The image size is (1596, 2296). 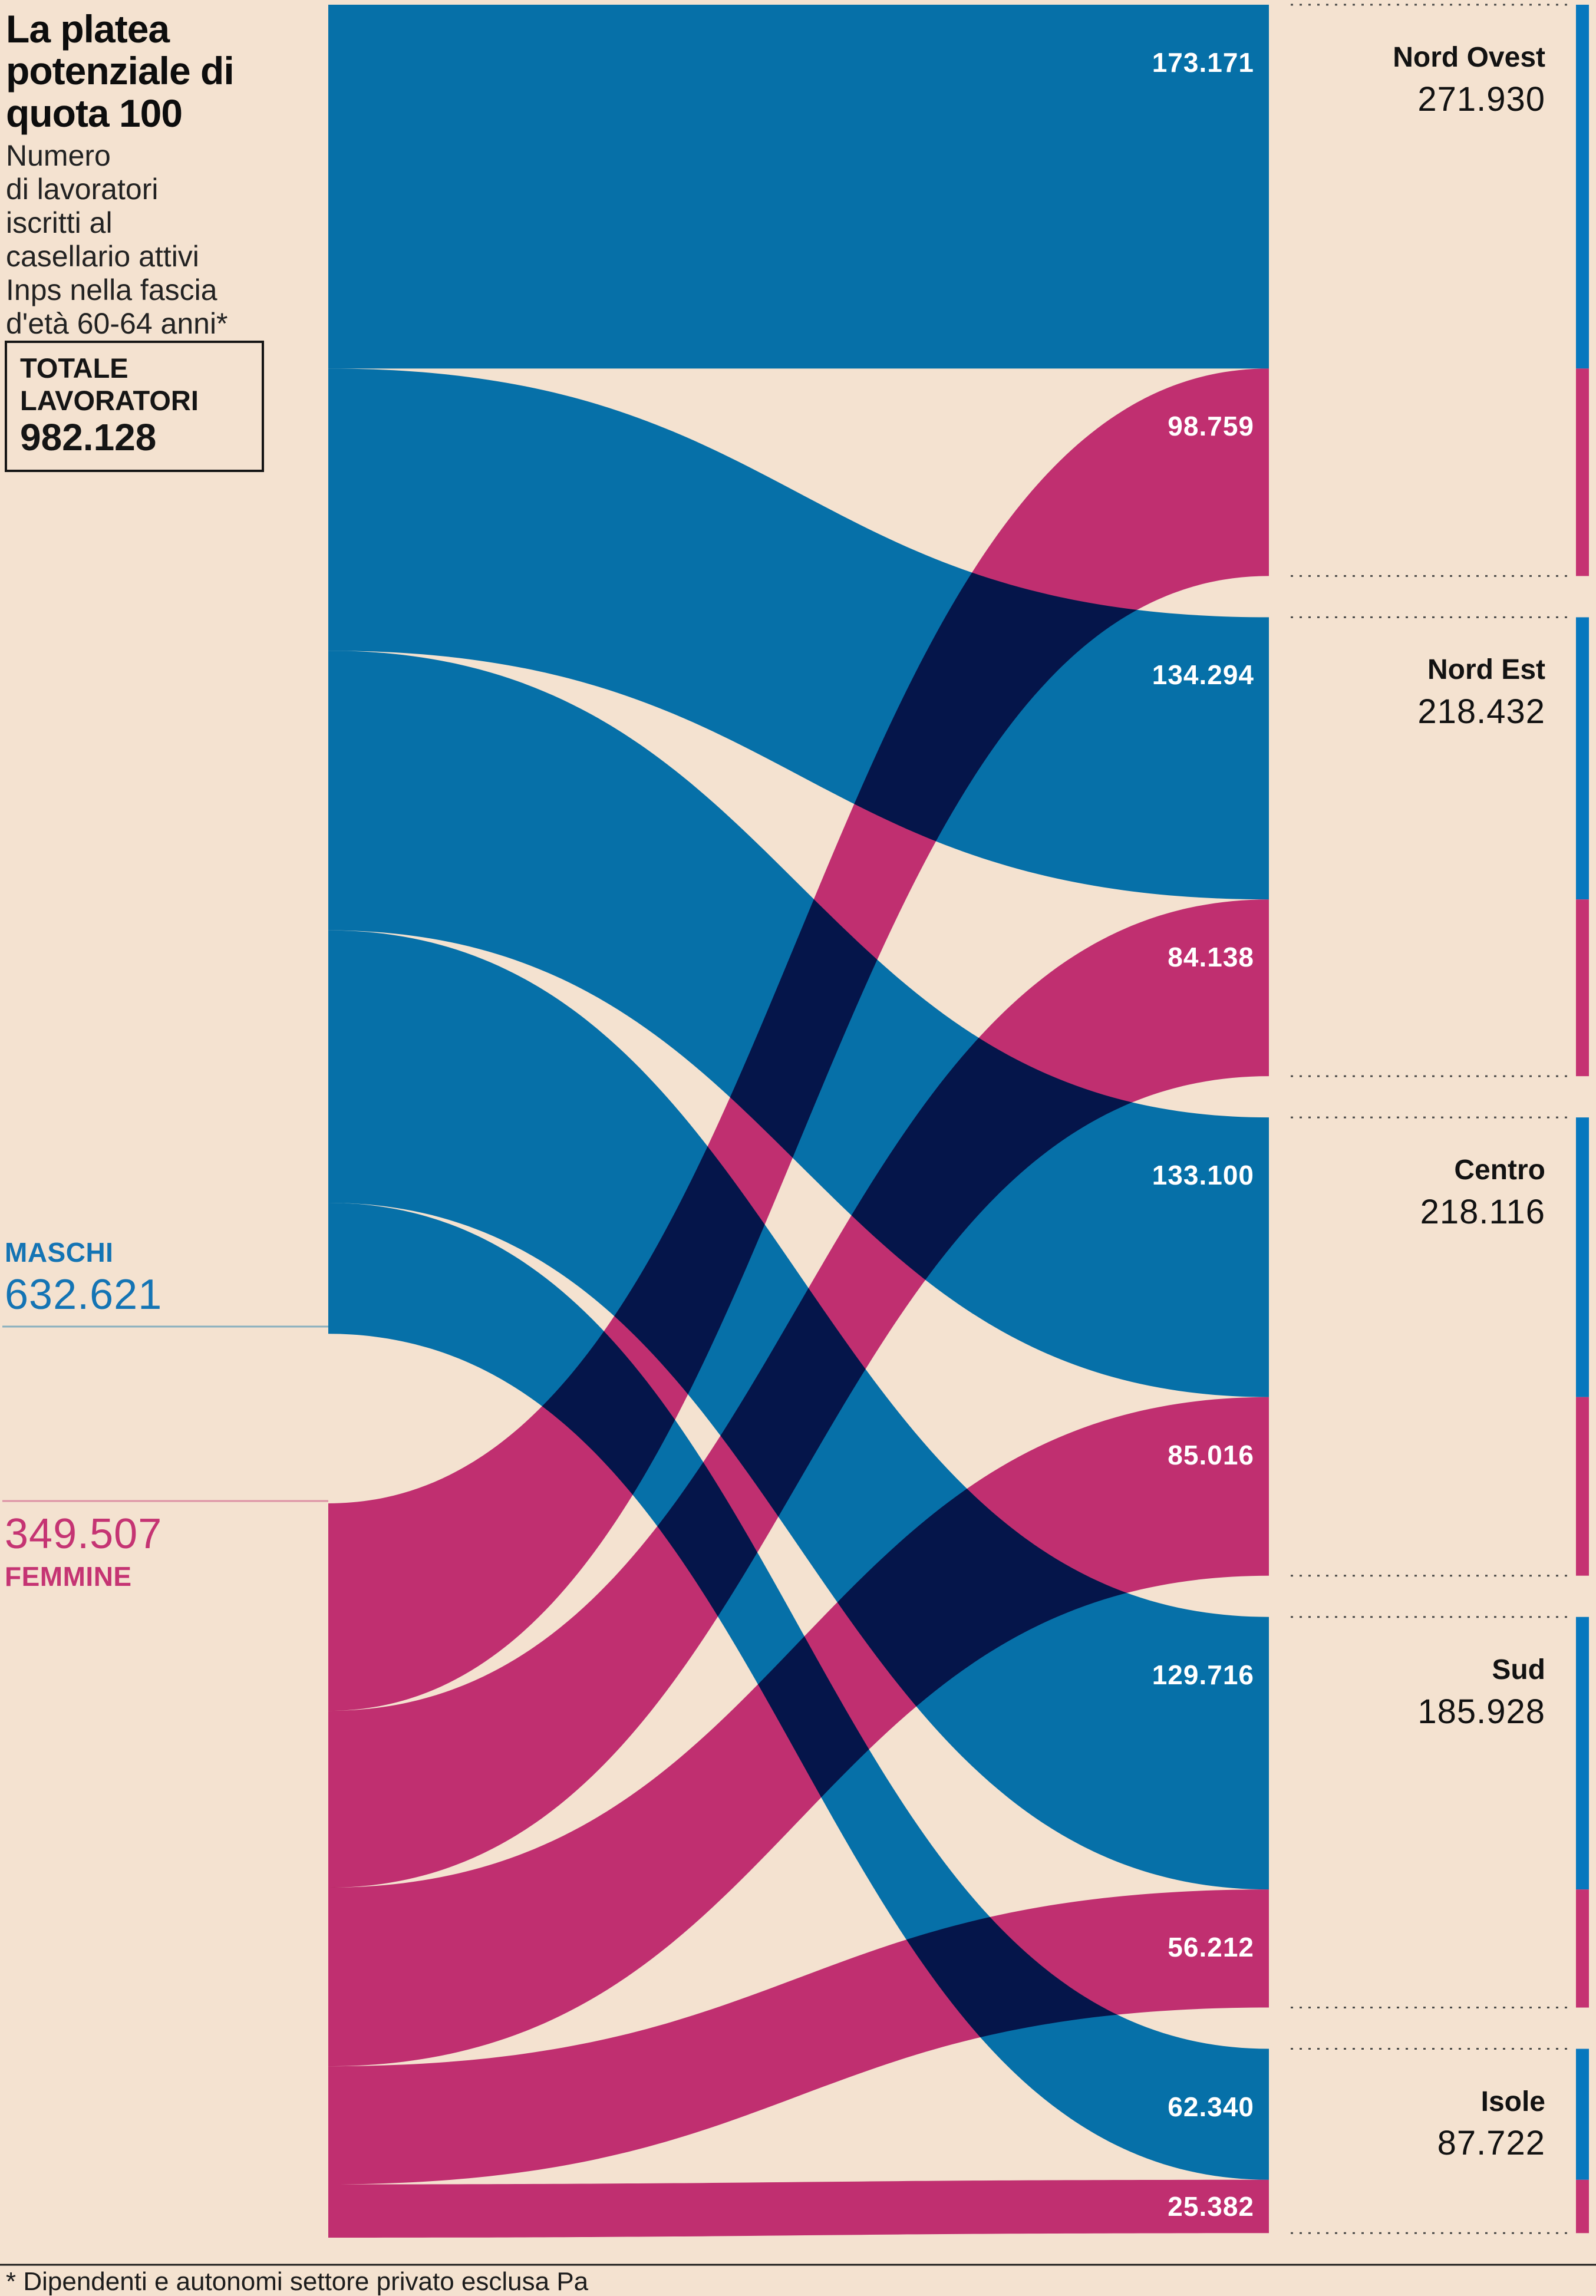 I want to click on region-name-centro: Centro, so click(x=1500, y=1170).